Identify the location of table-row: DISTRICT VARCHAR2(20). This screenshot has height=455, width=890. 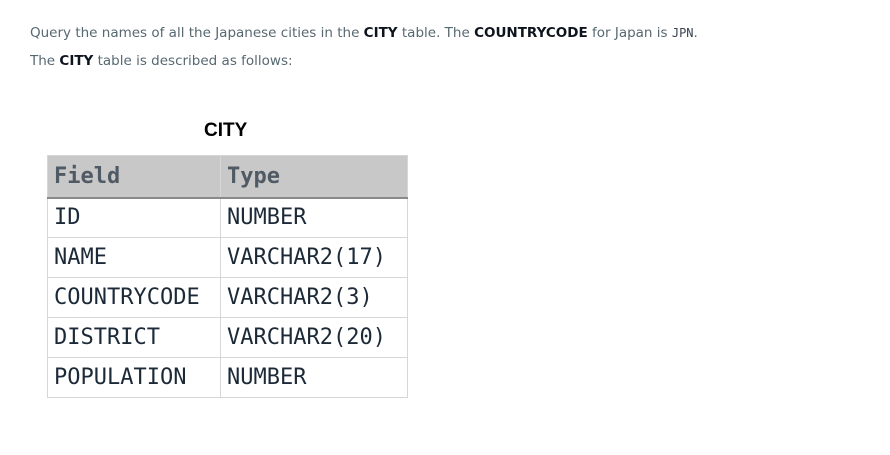
(227, 337).